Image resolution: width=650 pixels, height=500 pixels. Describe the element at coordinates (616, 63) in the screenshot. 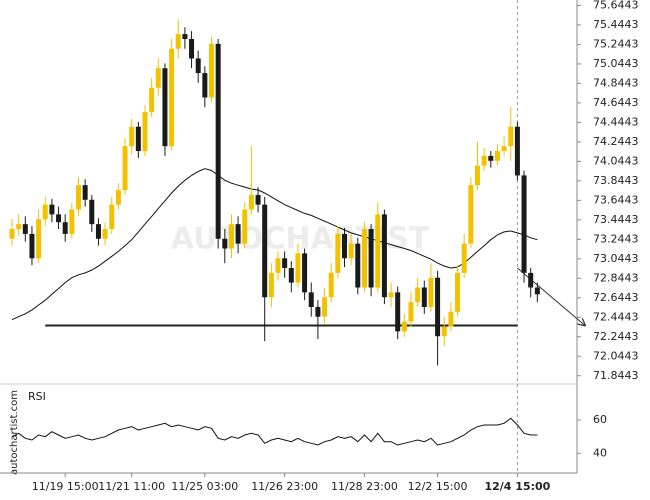

I see `y-tick-label: 75.0443` at that location.